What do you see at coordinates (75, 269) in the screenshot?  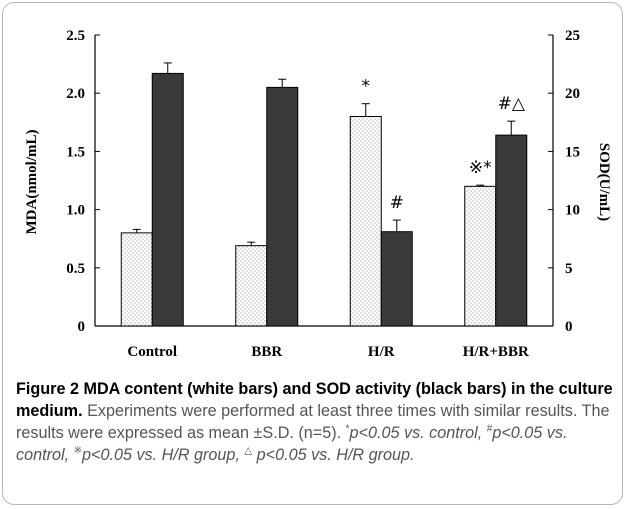 I see `y-tick-label: 0.5` at bounding box center [75, 269].